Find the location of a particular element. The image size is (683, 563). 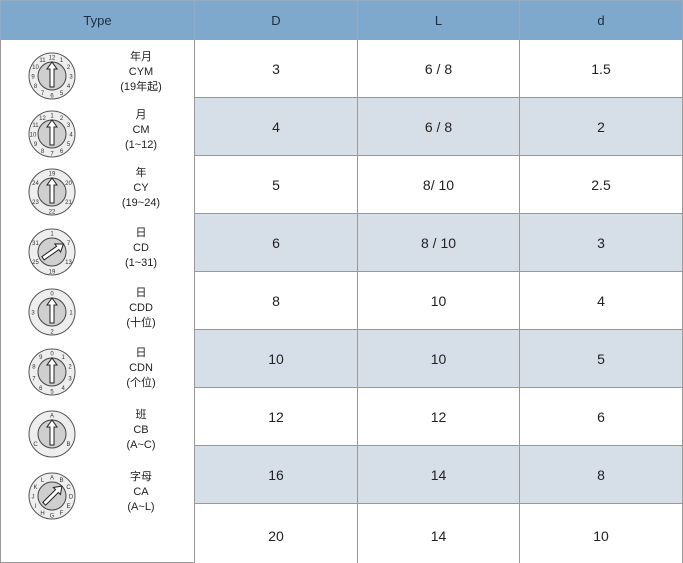

svg-text: 13 is located at coordinates (68, 263).